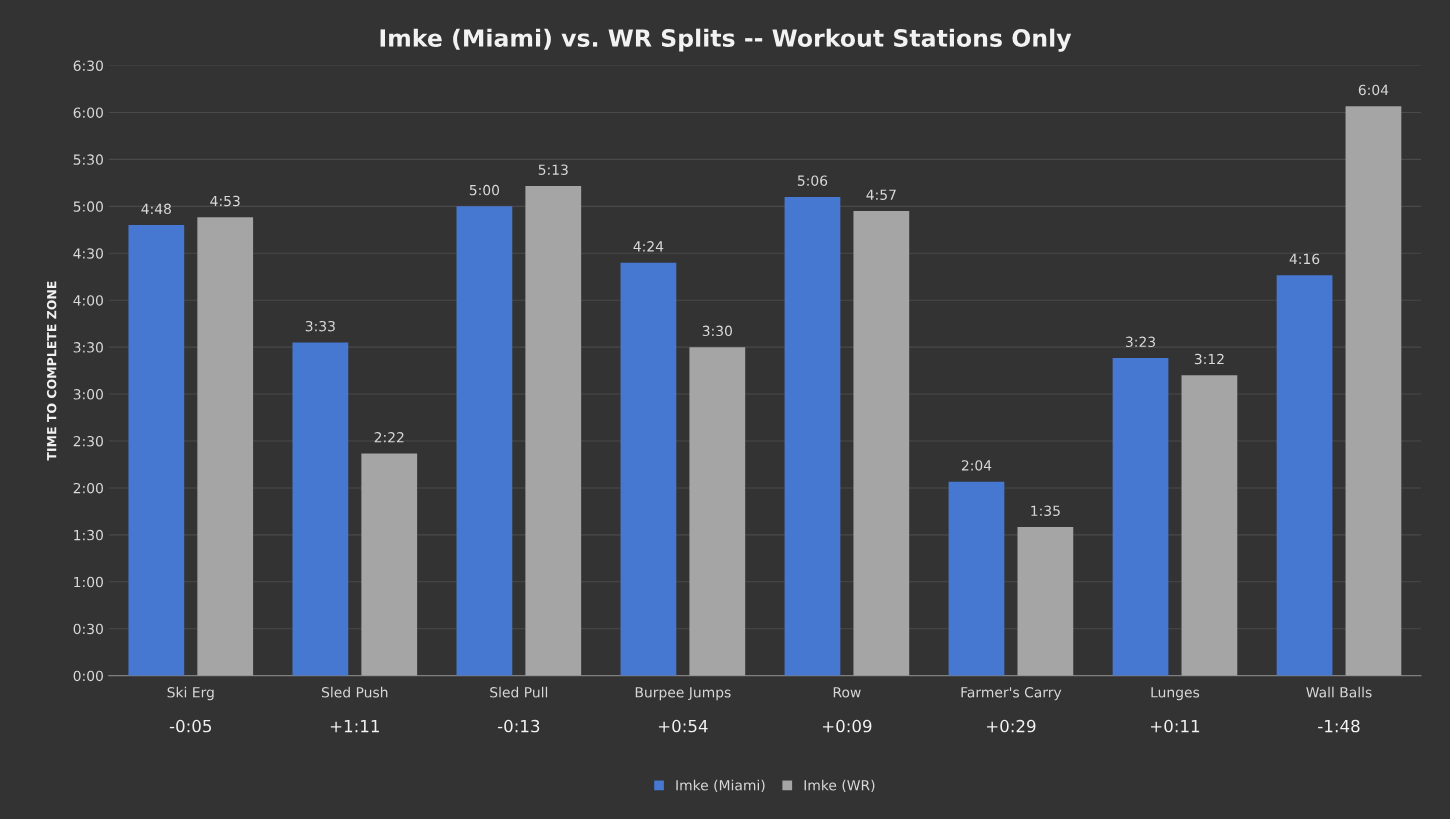  I want to click on data-label: 2:04, so click(976, 465).